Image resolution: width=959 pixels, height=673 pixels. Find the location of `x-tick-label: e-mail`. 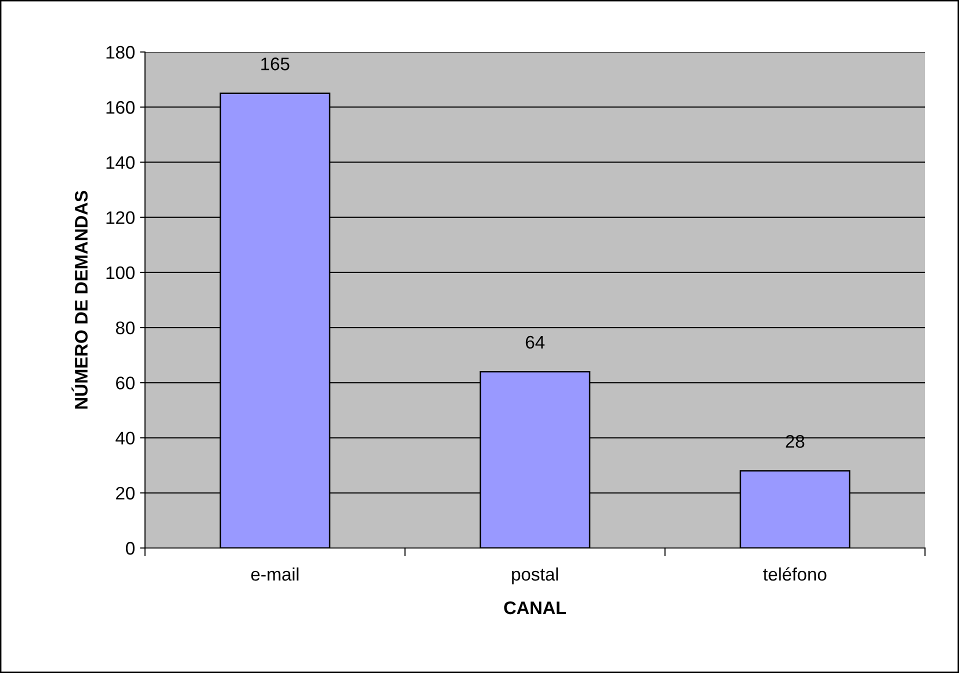

x-tick-label: e-mail is located at coordinates (274, 574).